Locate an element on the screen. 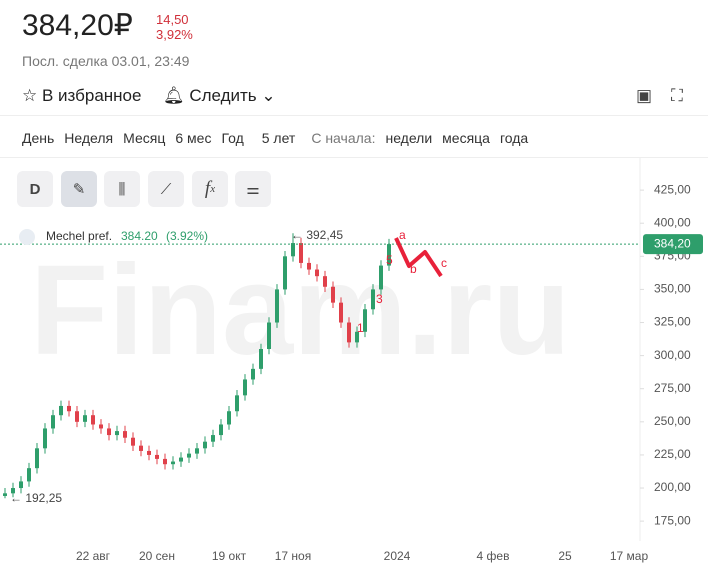 This screenshot has width=708, height=588. annotation: a is located at coordinates (402, 235).